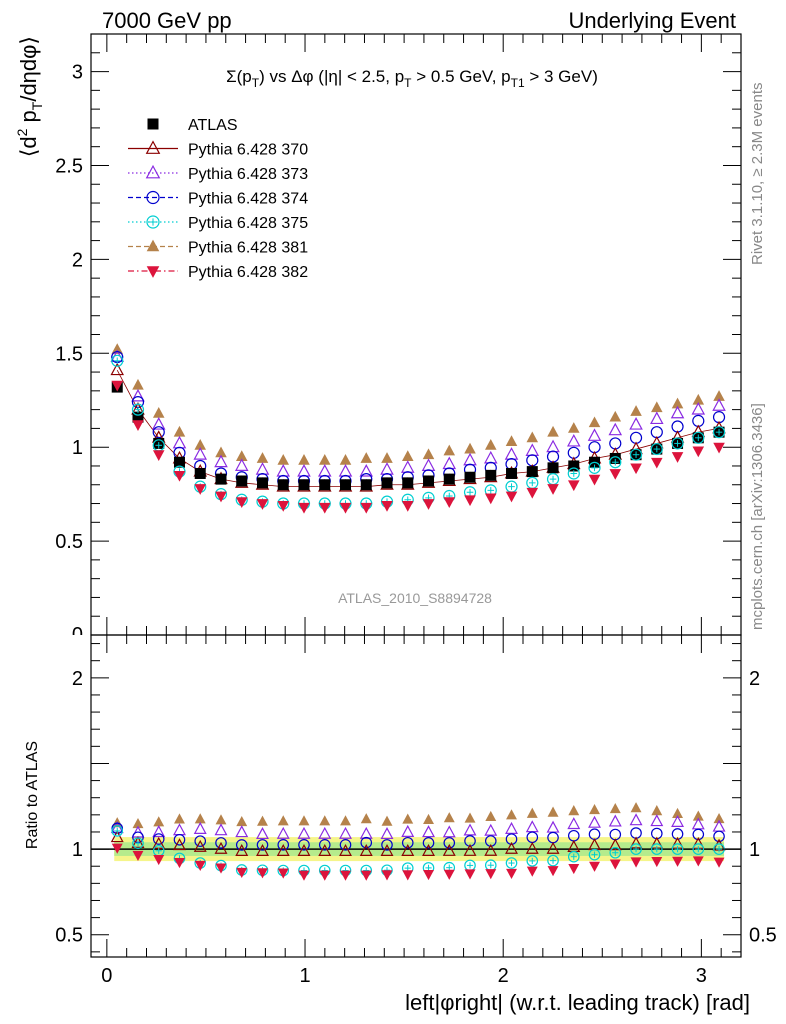 This screenshot has width=786, height=1024. Describe the element at coordinates (248, 150) in the screenshot. I see `legend-label: Pythia 6.428 370` at that location.